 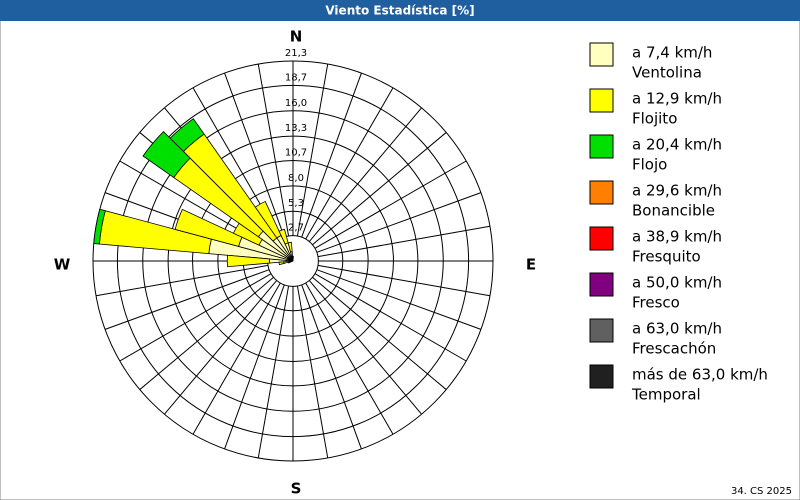 What do you see at coordinates (674, 349) in the screenshot?
I see `legend-description: Frescachón` at bounding box center [674, 349].